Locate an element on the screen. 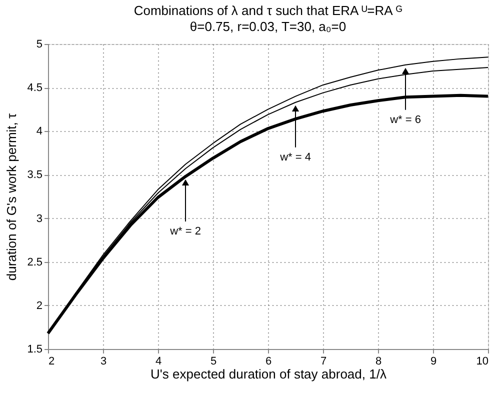  x-tick-label: 6 is located at coordinates (268, 362).